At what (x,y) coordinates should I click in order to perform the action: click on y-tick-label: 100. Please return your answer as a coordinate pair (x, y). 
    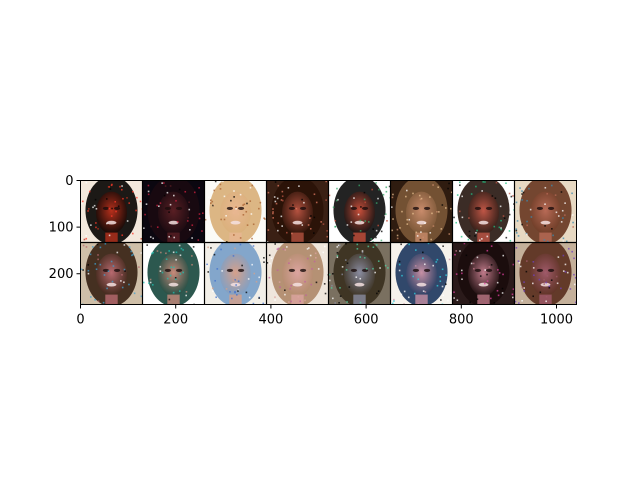
    Looking at the image, I should click on (61, 228).